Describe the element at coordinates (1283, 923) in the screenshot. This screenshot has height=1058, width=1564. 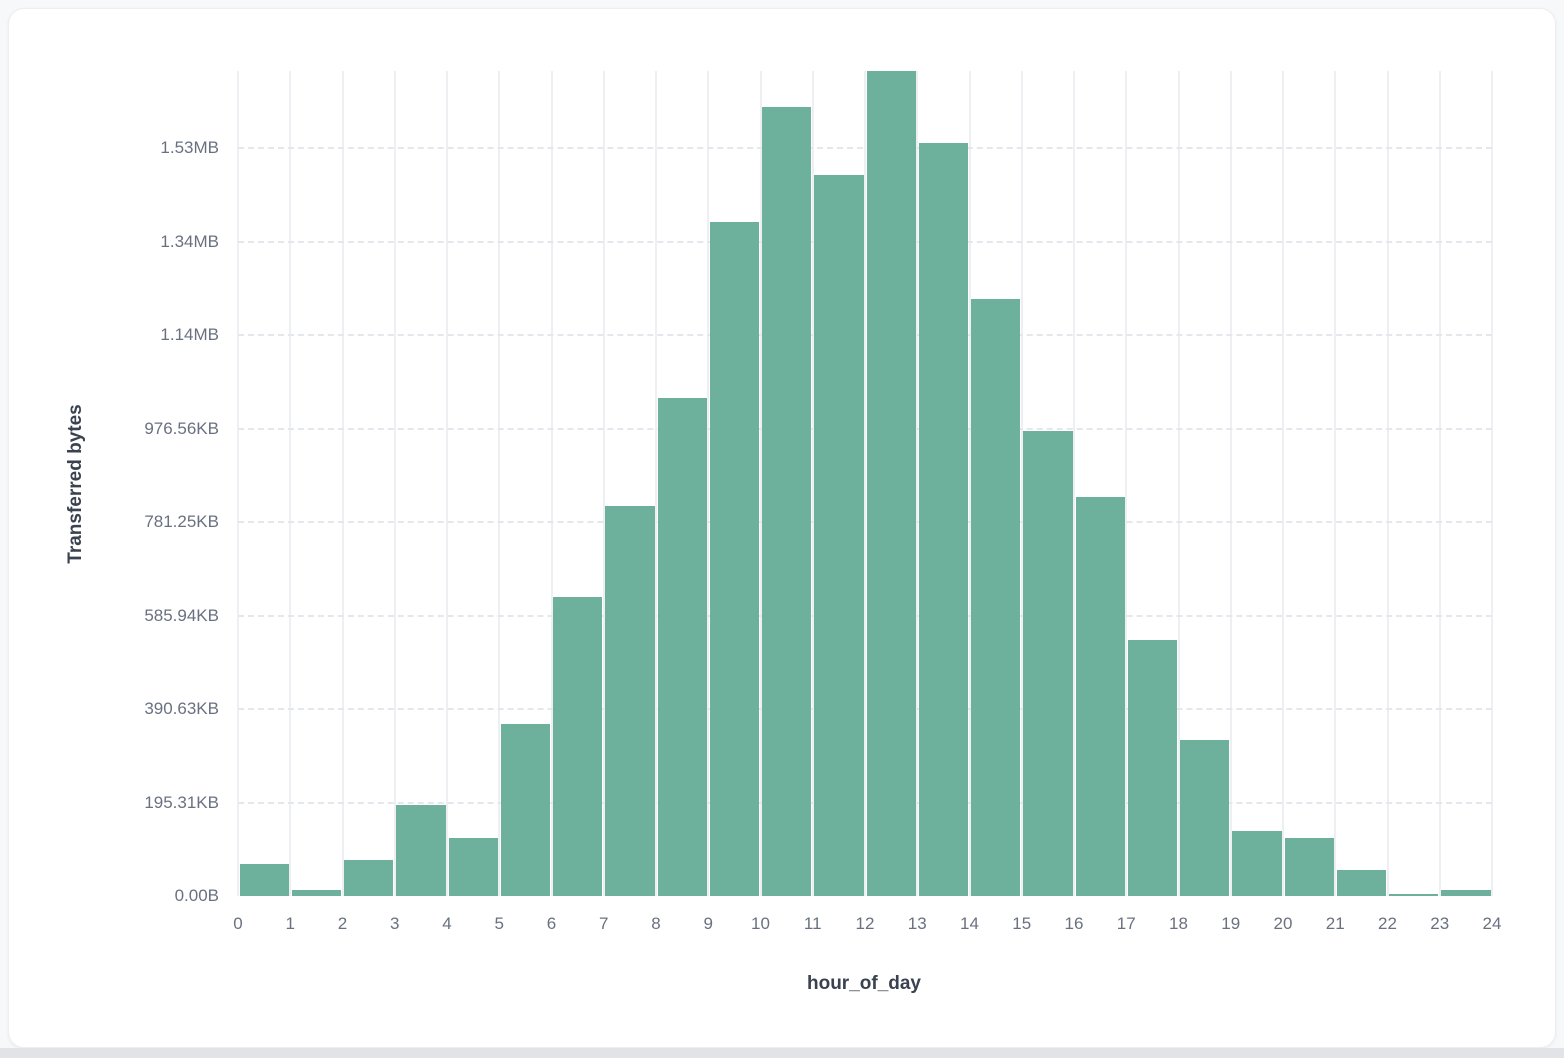
I see `x-tick-label: 20` at that location.